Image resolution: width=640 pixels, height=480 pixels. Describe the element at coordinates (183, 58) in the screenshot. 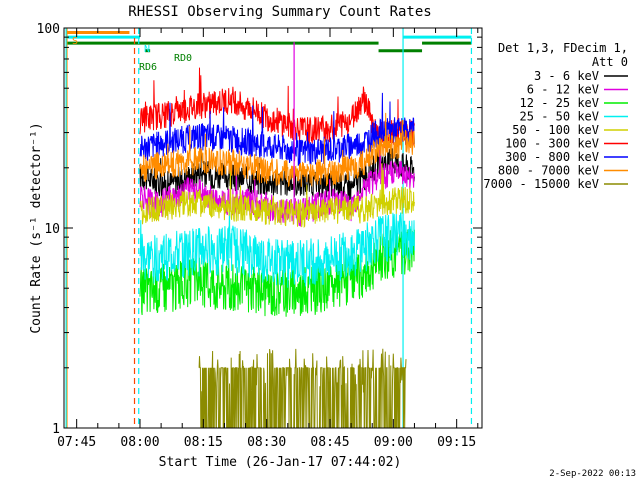

I see `state-label-rd0: RD0` at that location.